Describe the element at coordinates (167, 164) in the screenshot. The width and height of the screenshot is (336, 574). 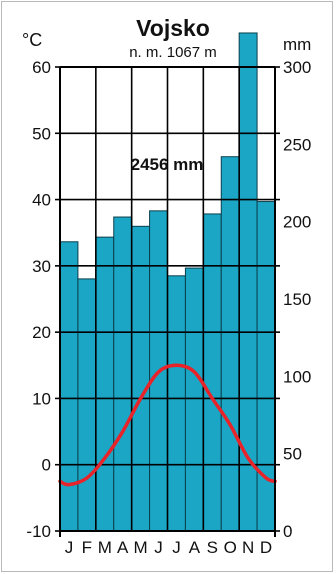
I see `total-precipitation-annotation: 2456 mm` at that location.